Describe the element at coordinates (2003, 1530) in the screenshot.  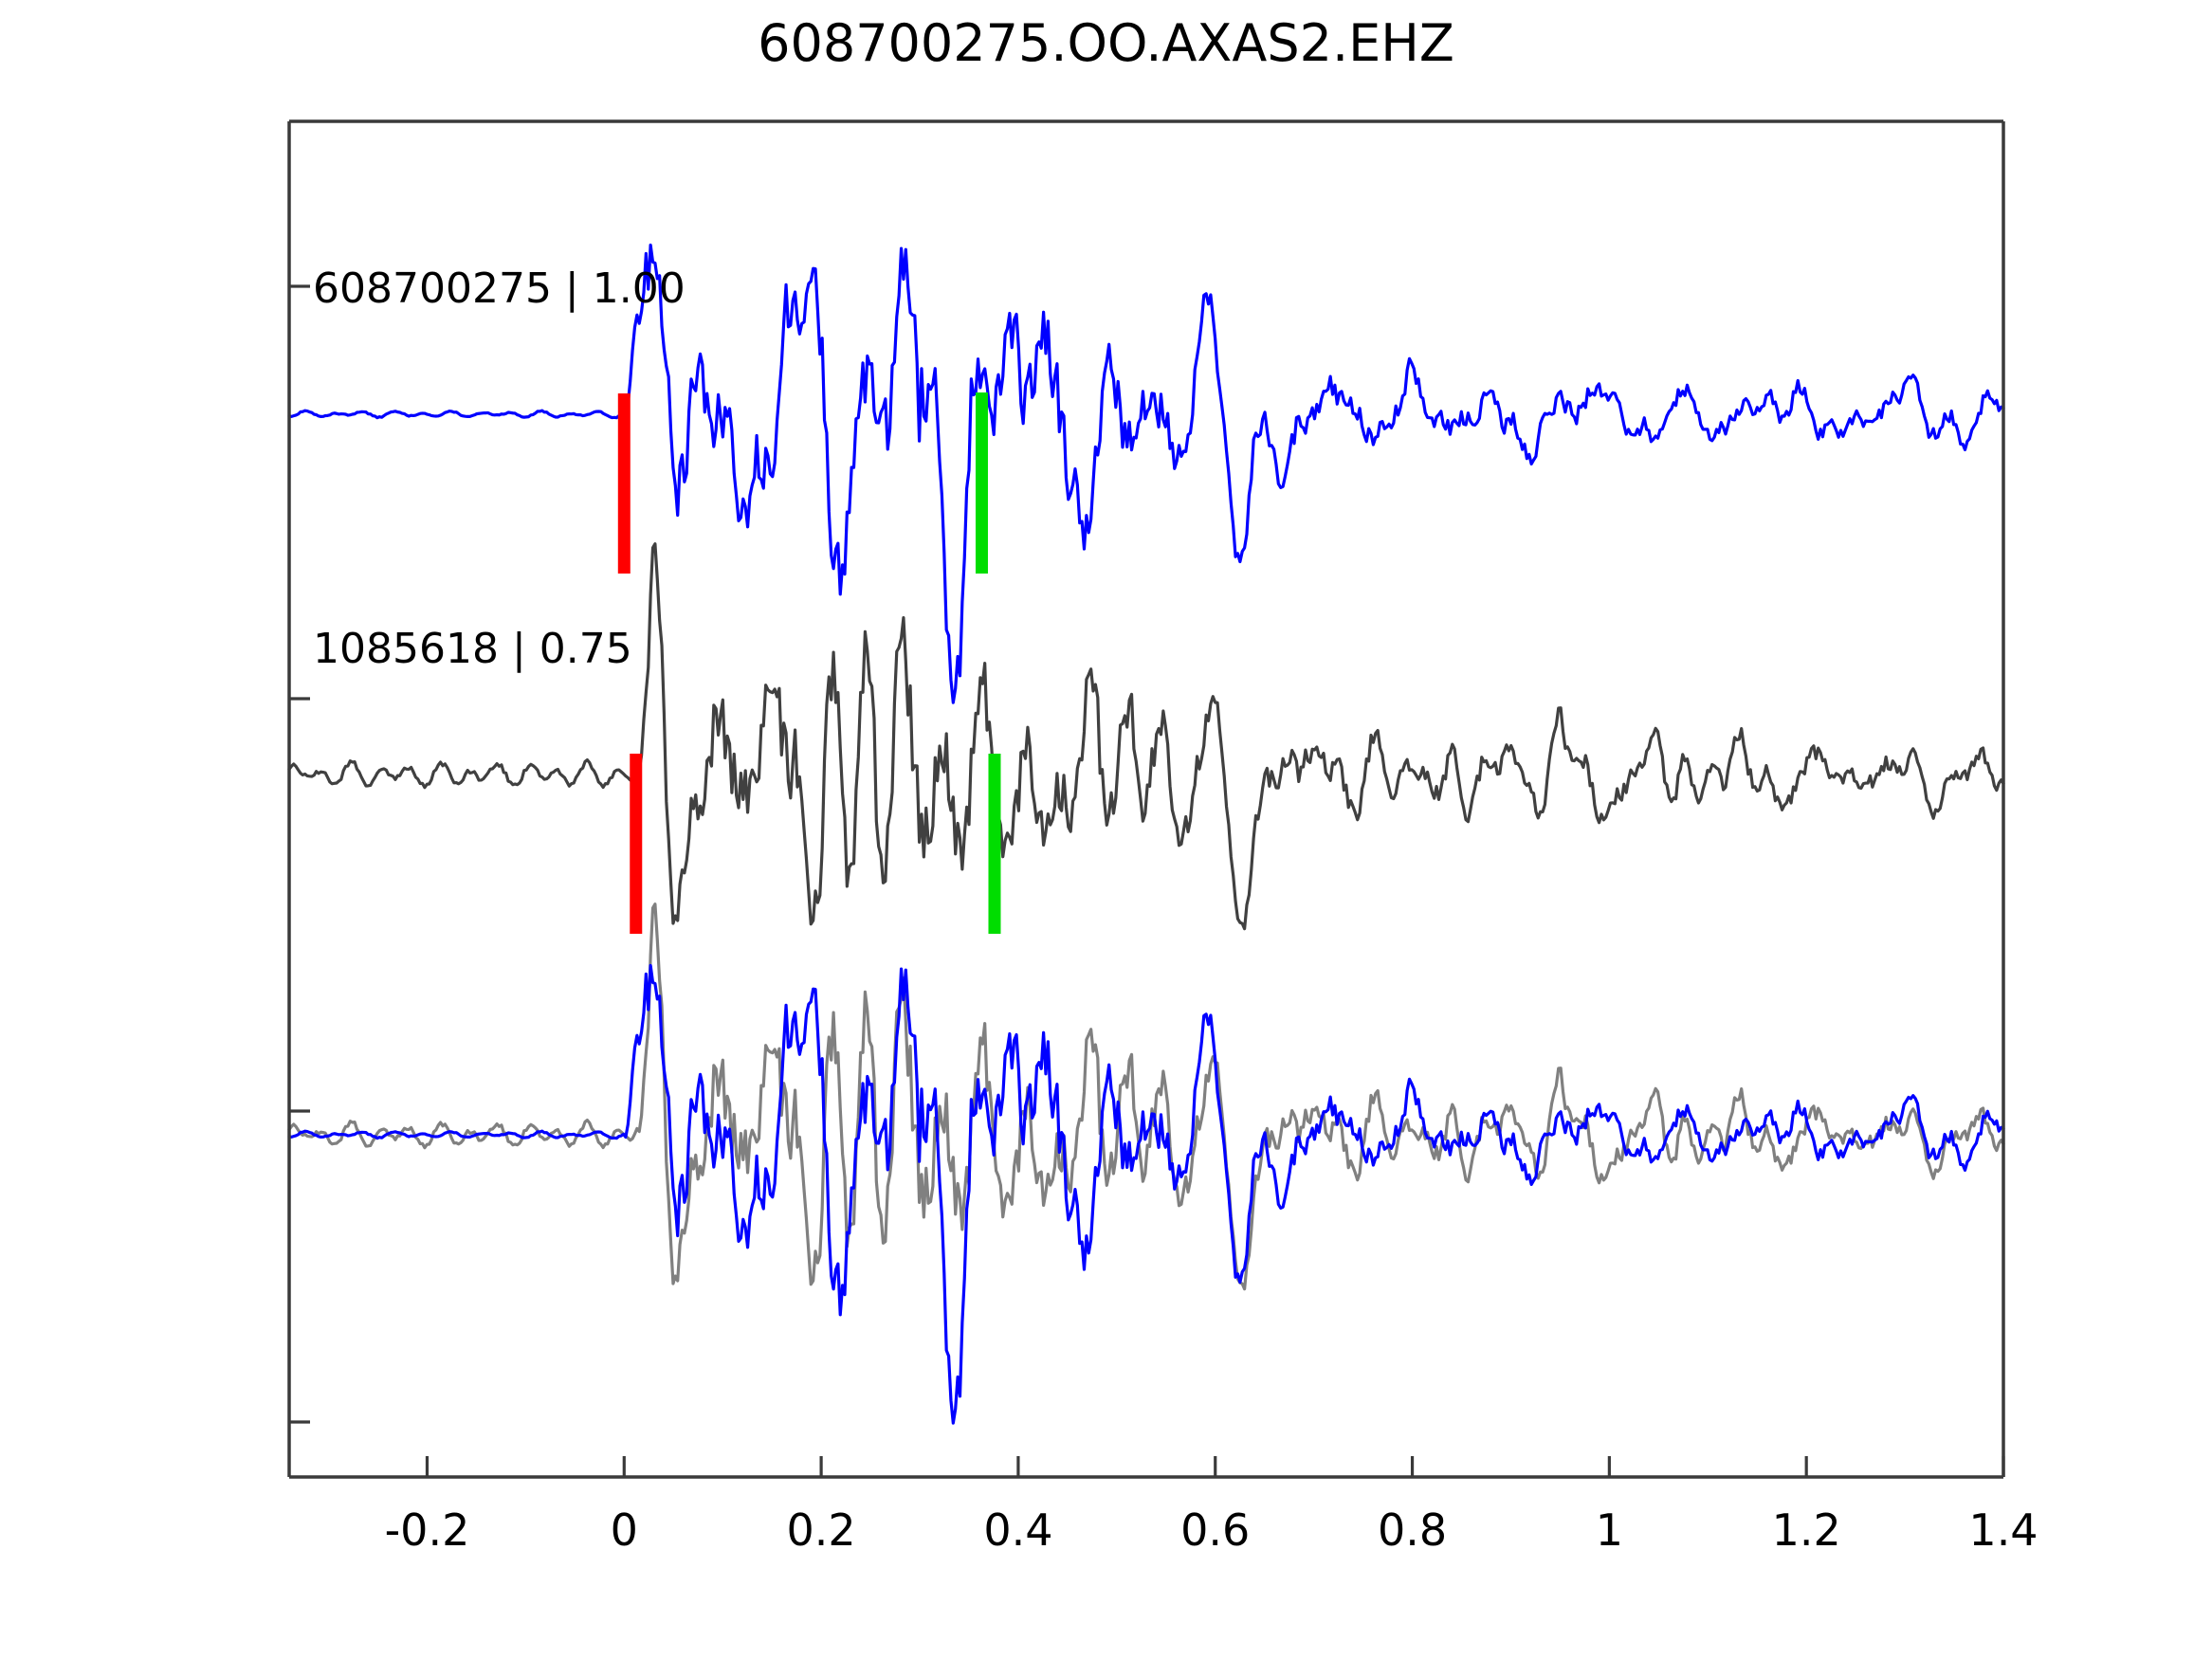
I see `x-tick-label-1.4: 1.4` at that location.